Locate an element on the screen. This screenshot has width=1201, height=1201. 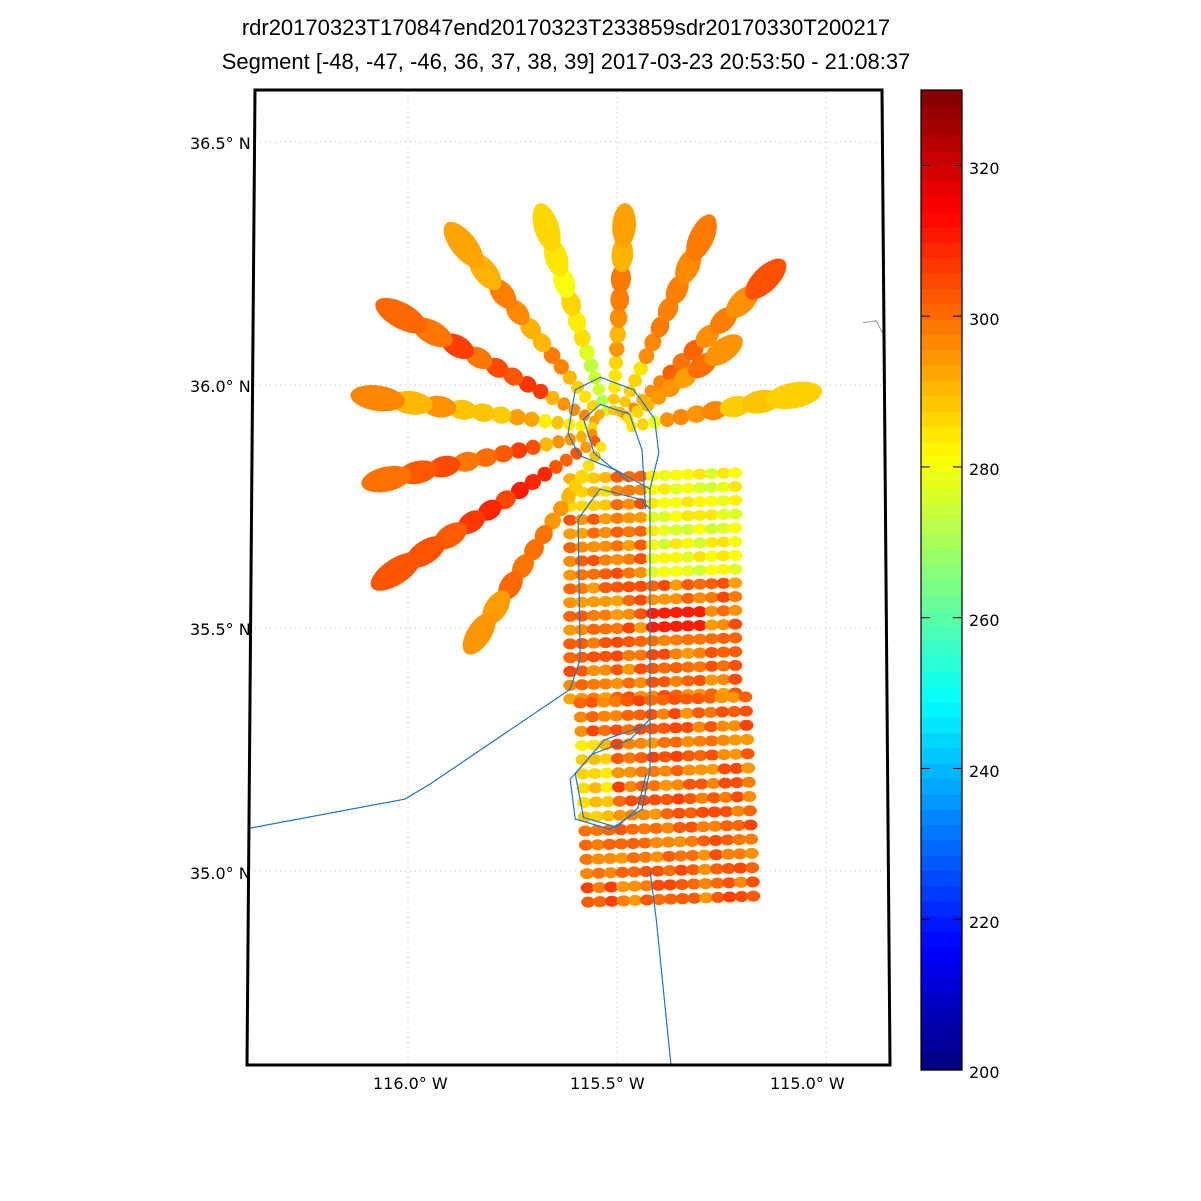
y-tick-label: 36.5° N is located at coordinates (220, 143).